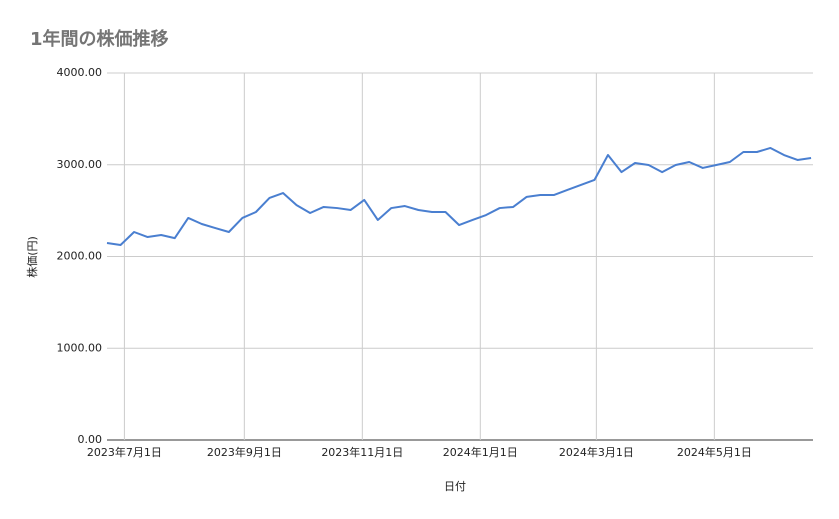 The height and width of the screenshot is (519, 839). What do you see at coordinates (455, 486) in the screenshot?
I see `x-axis-label: 日付` at bounding box center [455, 486].